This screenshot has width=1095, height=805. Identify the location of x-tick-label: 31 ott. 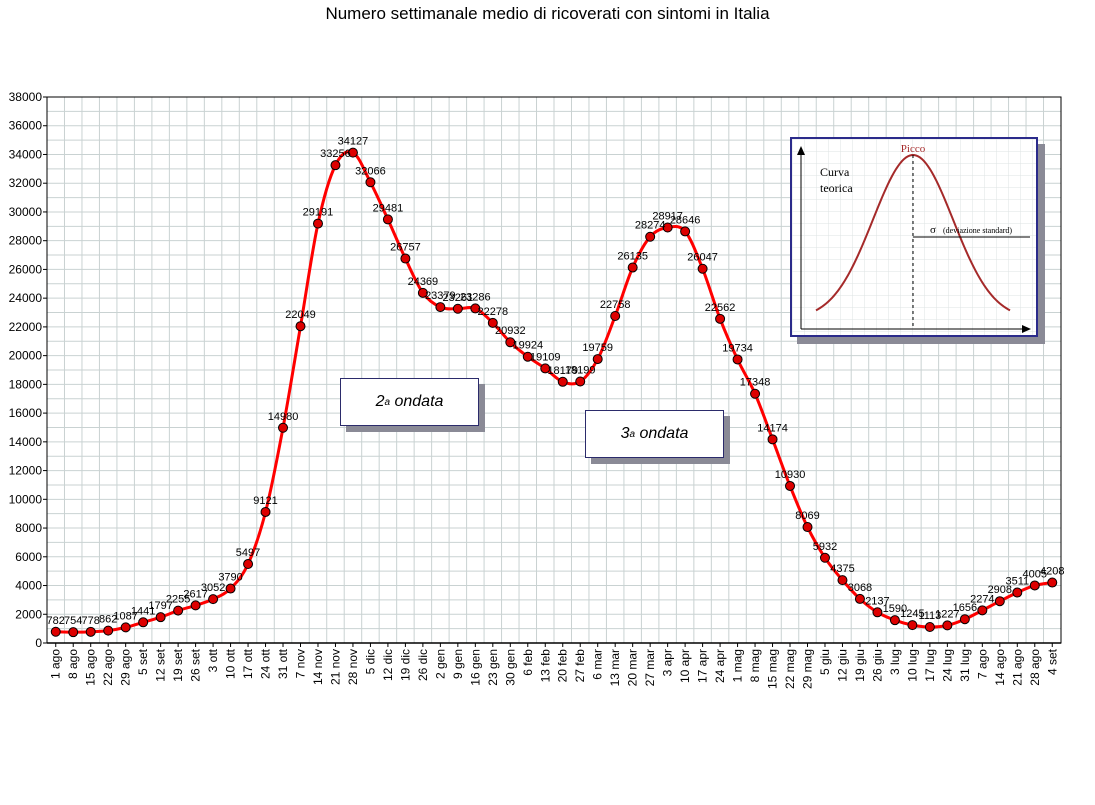
(283, 663).